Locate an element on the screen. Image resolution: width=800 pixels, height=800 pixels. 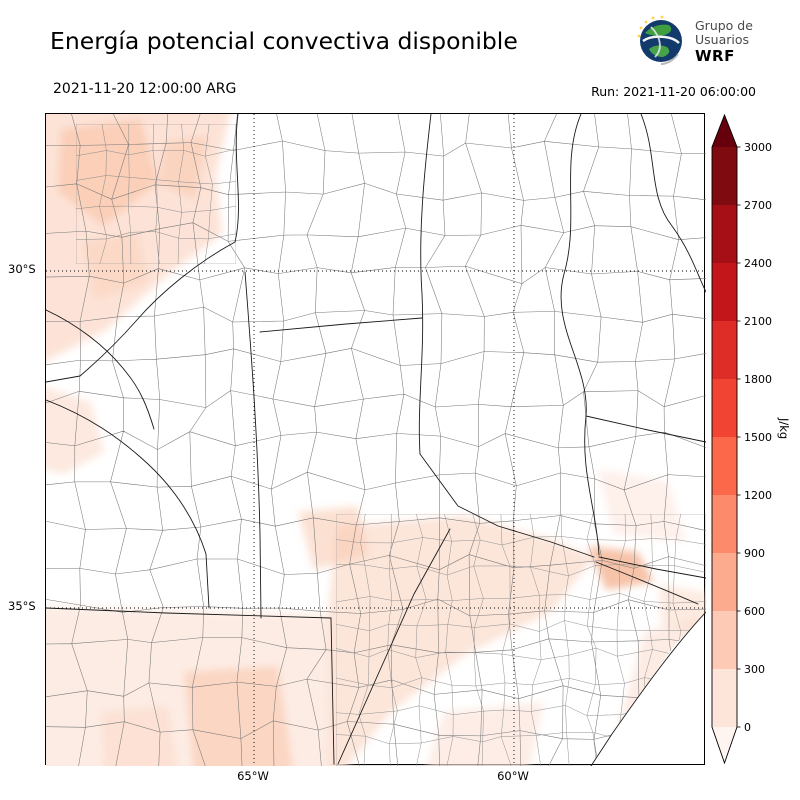
colorbar-over-arrow is located at coordinates (724, 131).